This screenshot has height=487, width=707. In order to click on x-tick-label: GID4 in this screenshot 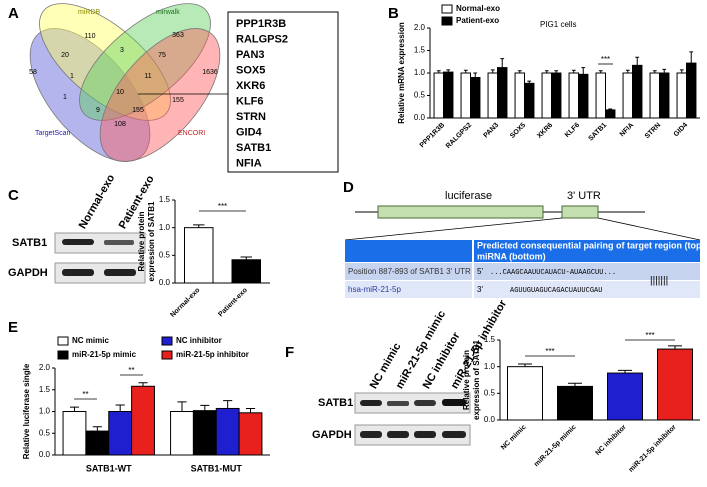, I will do `click(681, 130)`.